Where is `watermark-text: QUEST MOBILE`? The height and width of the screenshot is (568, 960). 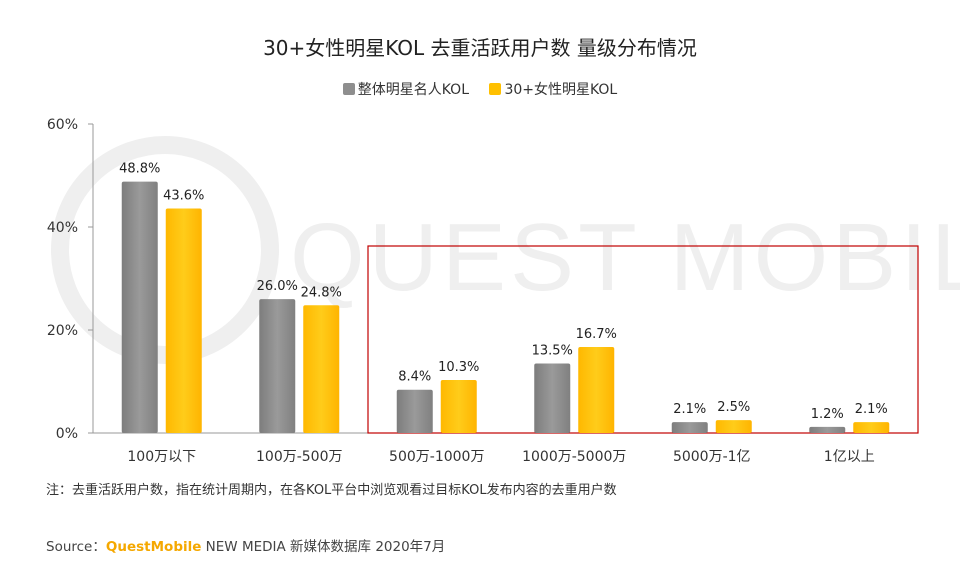
watermark-text: QUEST MOBILE is located at coordinates (625, 257).